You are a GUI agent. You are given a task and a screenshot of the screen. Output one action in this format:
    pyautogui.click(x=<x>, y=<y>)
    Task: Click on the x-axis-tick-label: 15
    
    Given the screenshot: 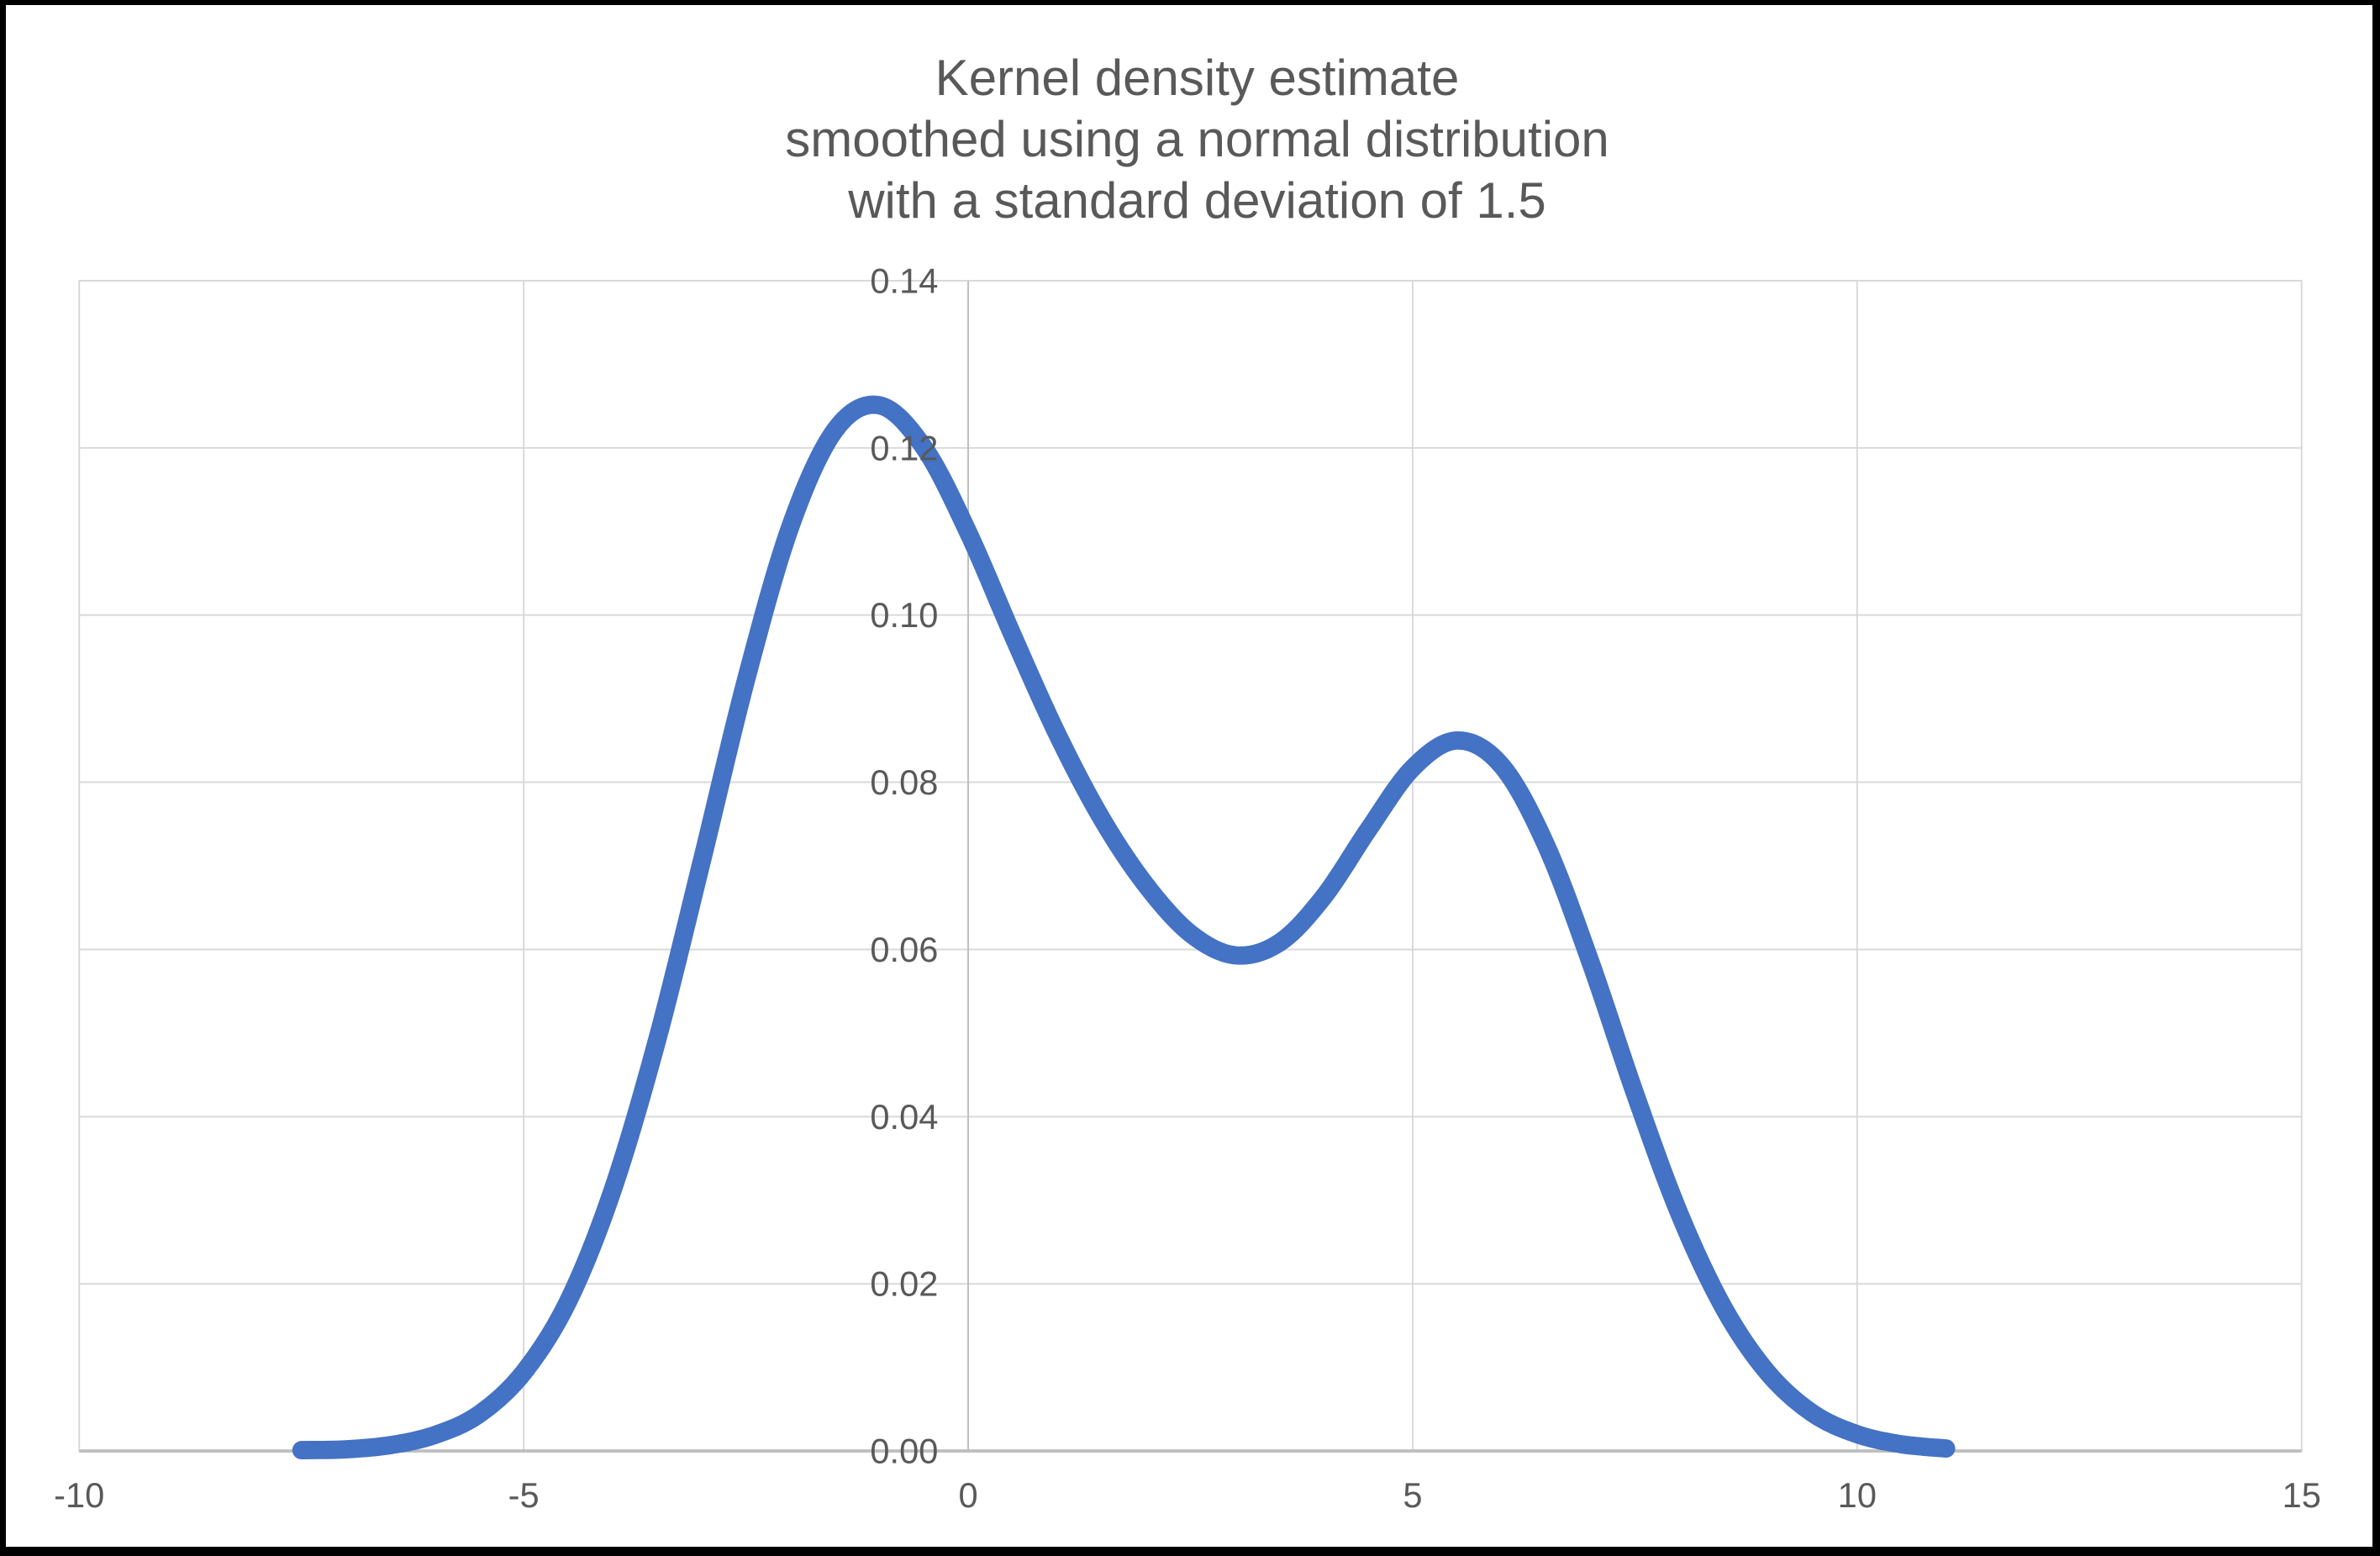 What is the action you would take?
    pyautogui.click(x=2302, y=1495)
    